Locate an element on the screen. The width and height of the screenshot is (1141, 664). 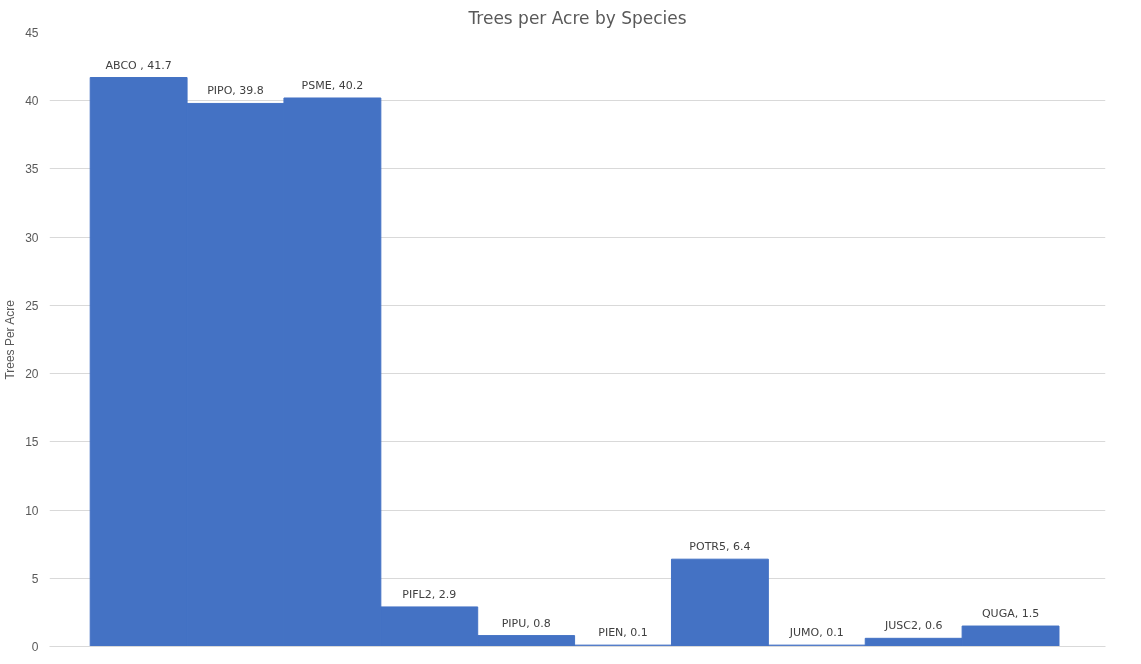
data-label: POTR5, 6.4 is located at coordinates (720, 547).